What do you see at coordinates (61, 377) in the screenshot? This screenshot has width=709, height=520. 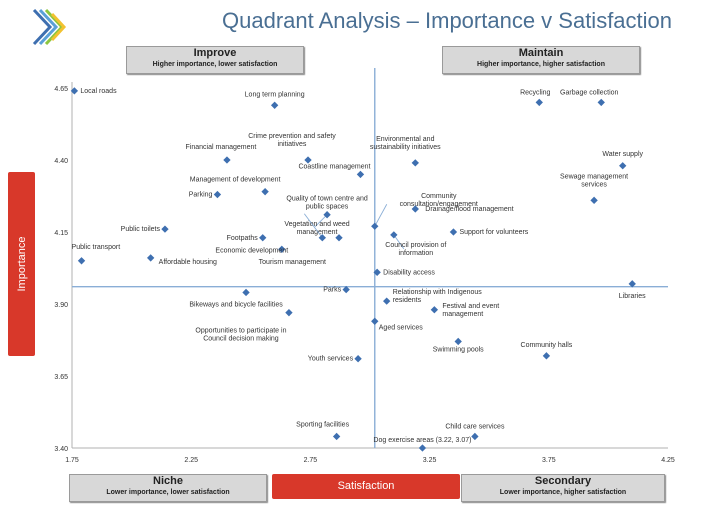 I see `y-tick-label: 3.65` at bounding box center [61, 377].